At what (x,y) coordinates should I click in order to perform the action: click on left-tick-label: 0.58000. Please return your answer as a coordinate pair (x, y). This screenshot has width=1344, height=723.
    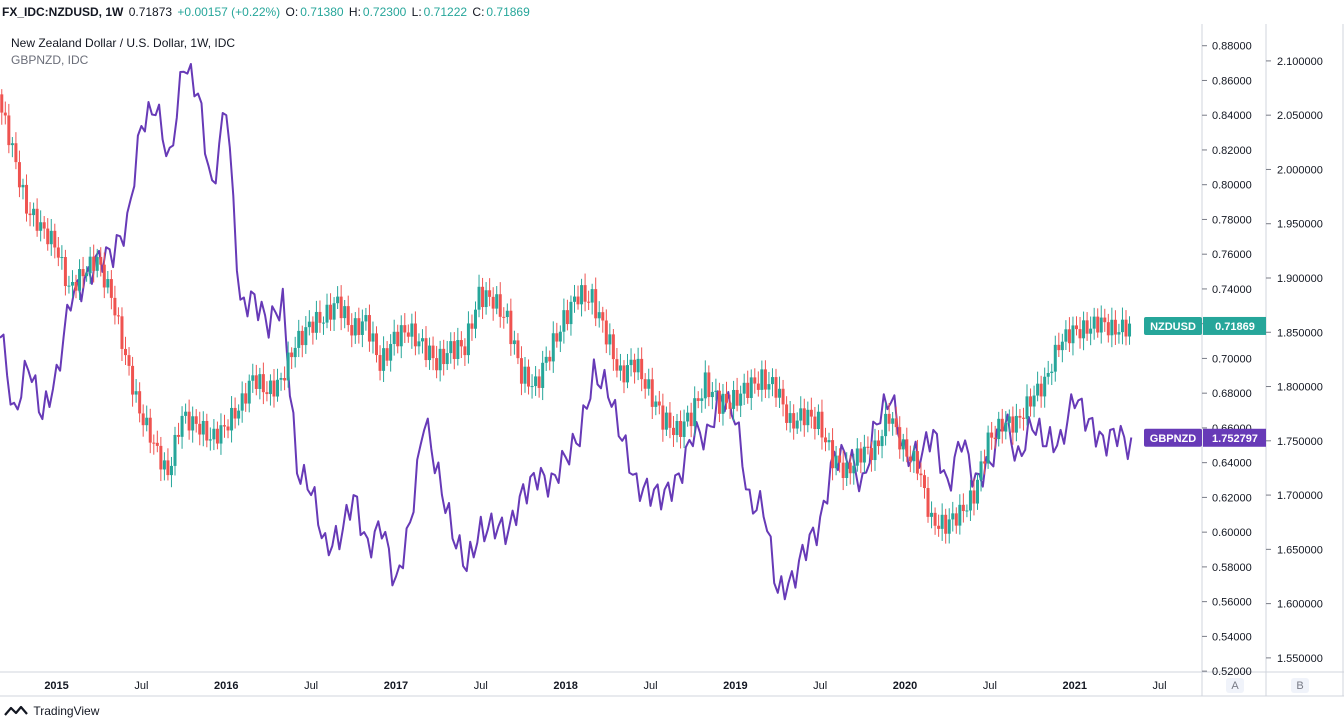
    Looking at the image, I should click on (1232, 568).